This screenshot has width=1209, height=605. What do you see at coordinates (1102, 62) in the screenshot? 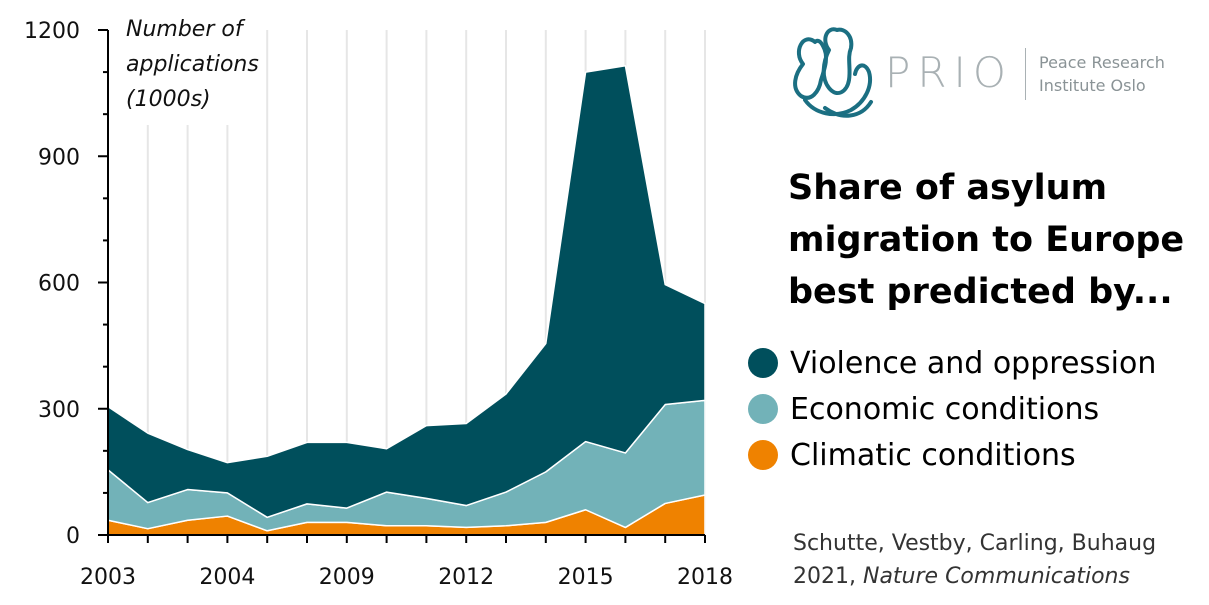
I see `logo-subtitle-line1: Peace Research` at bounding box center [1102, 62].